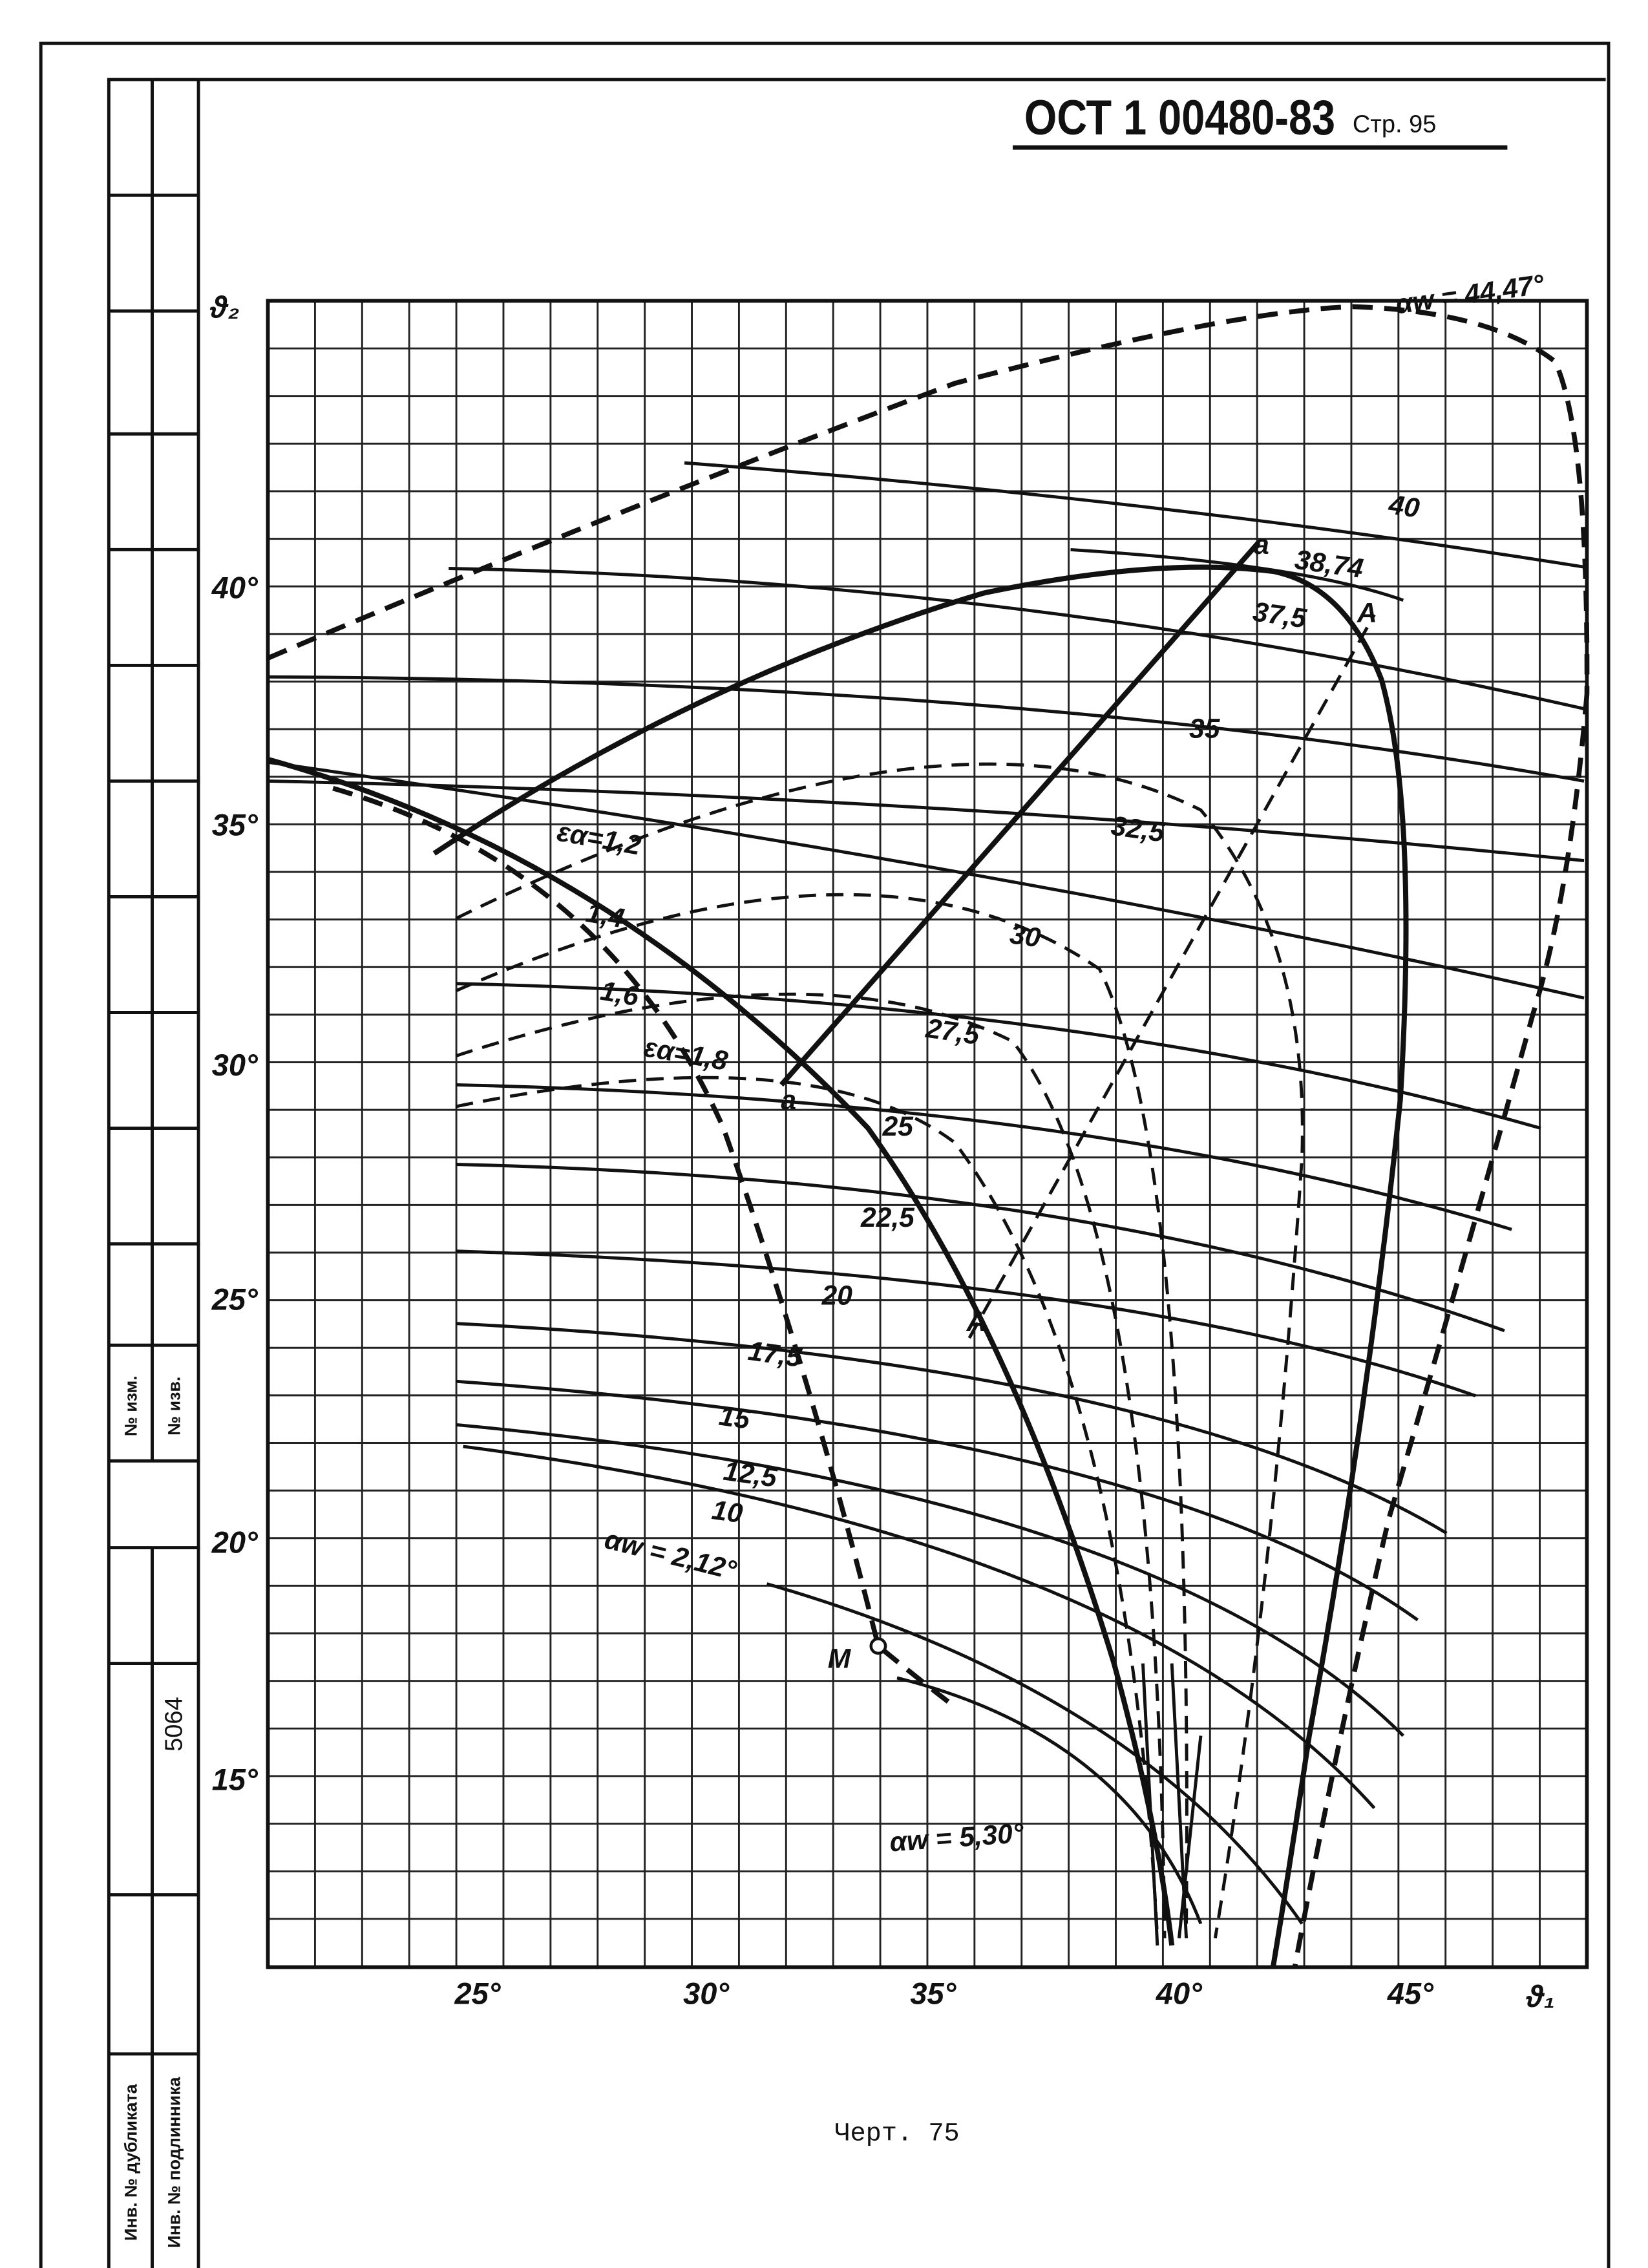 This screenshot has height=2268, width=1648. What do you see at coordinates (1025, 936) in the screenshot?
I see `label: 30` at bounding box center [1025, 936].